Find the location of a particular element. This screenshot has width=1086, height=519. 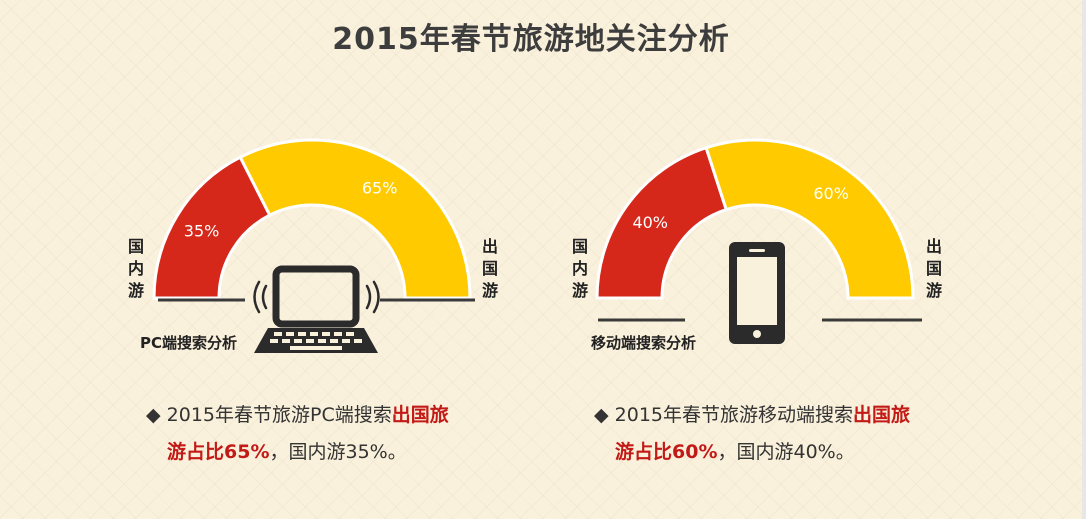

mobile-summary-text: 2015年春节旅游移动端搜索 is located at coordinates (734, 415).